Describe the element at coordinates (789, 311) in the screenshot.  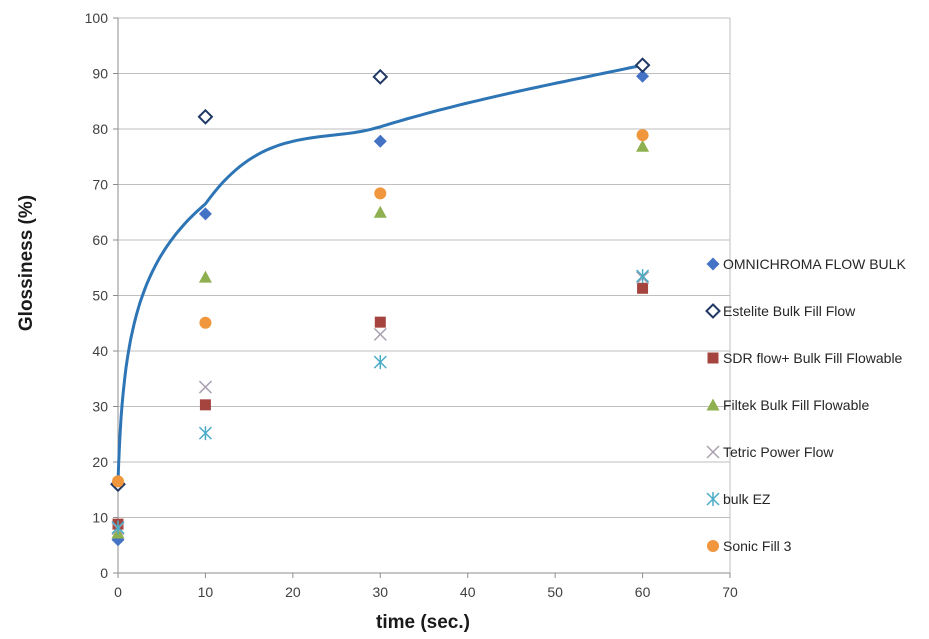
I see `legend-label: Estelite Bulk Fill Flow` at that location.